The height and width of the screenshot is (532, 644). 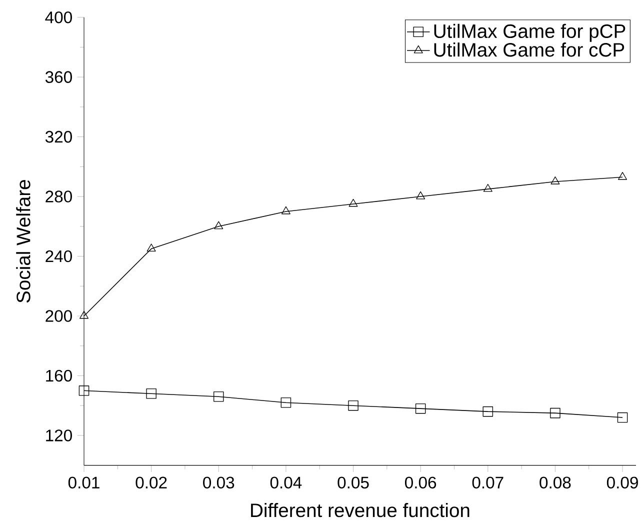 I want to click on x-tick-label: 0.06, so click(x=420, y=482).